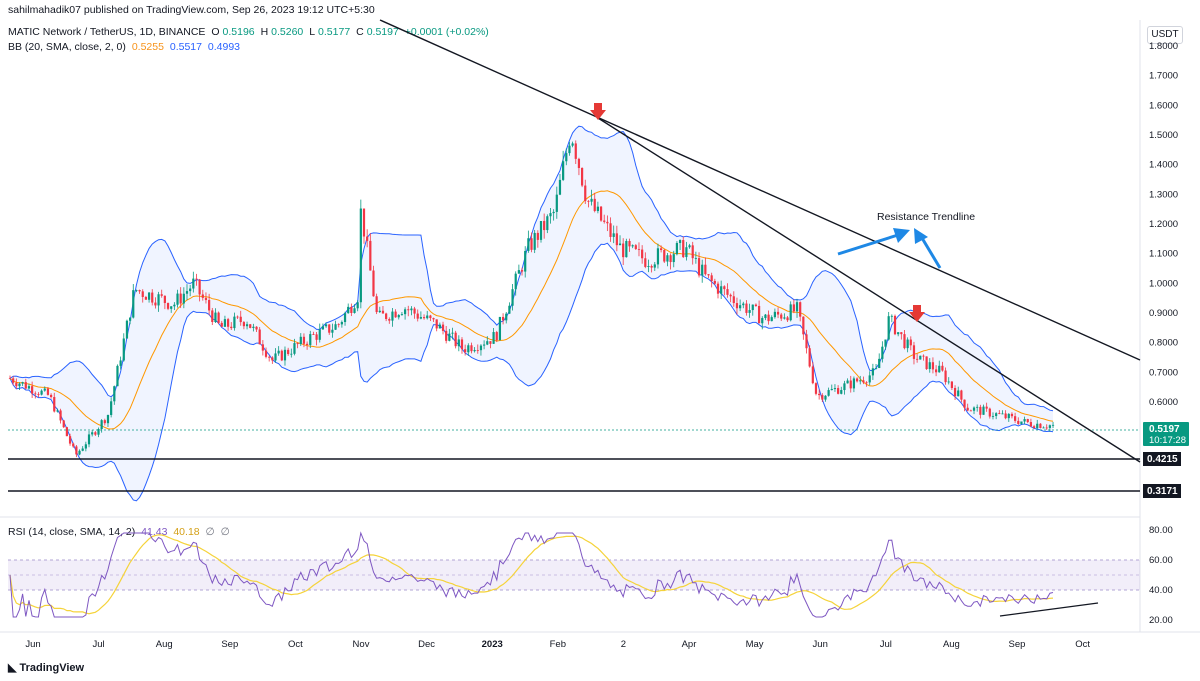  What do you see at coordinates (1163, 165) in the screenshot?
I see `price-tick: 1.4000` at bounding box center [1163, 165].